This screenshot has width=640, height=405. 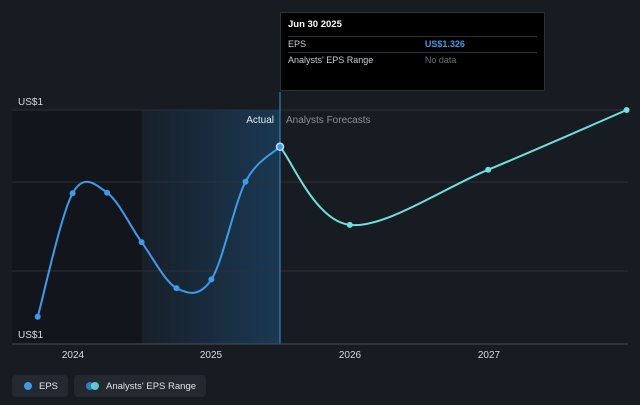 I want to click on legend-range-dot-icon, so click(x=93, y=386).